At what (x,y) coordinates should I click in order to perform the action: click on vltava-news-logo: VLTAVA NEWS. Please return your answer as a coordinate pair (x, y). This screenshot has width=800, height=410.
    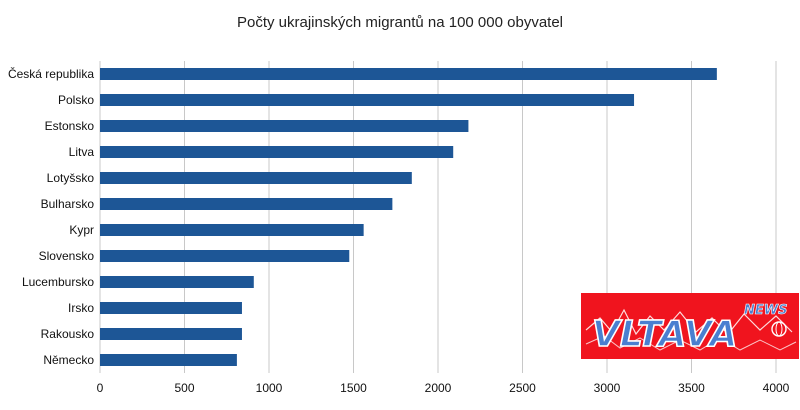
    Looking at the image, I should click on (690, 326).